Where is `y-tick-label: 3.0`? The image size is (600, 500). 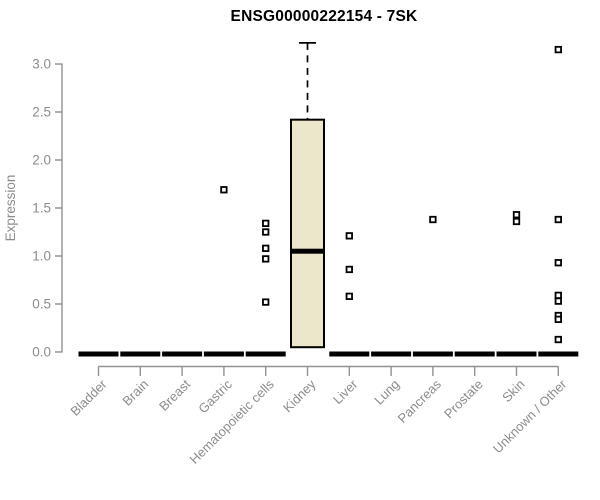
y-tick-label: 3.0 is located at coordinates (41, 64).